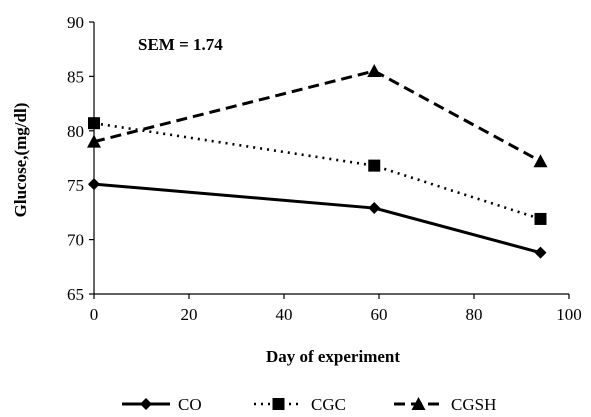 Image resolution: width=591 pixels, height=417 pixels. I want to click on y-tick-label: 75, so click(75, 185).